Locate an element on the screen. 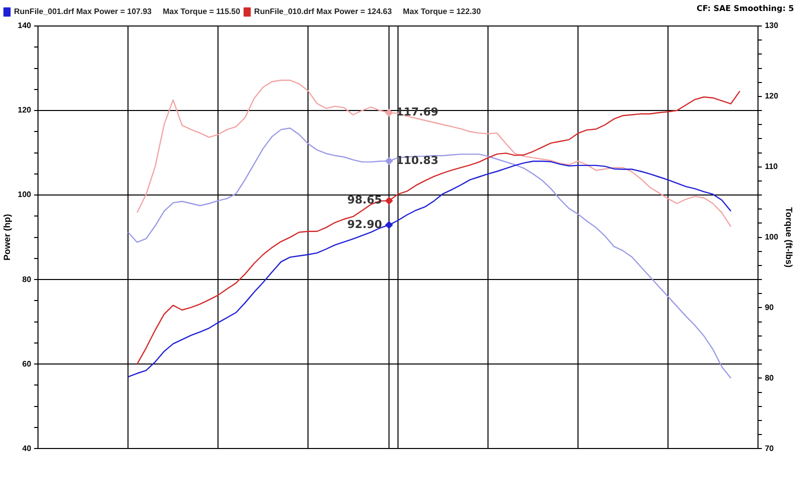 This screenshot has height=479, width=800. y-axis-title: Power (hp) is located at coordinates (7, 237).